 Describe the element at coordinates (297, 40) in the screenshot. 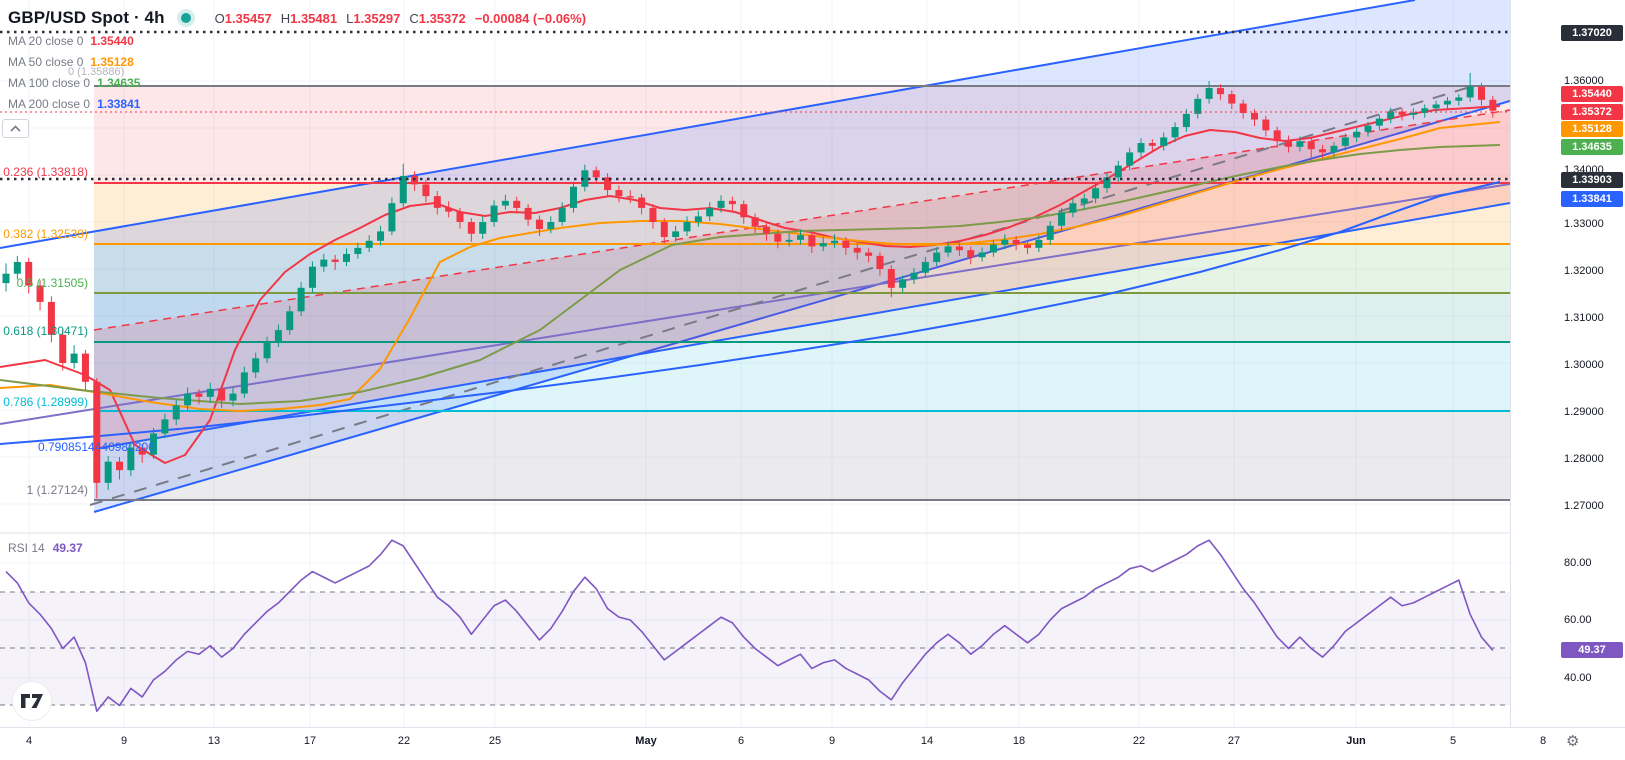

I see `indicator-row-ma-20-close-0: MA 20 close 0 1.35440` at that location.